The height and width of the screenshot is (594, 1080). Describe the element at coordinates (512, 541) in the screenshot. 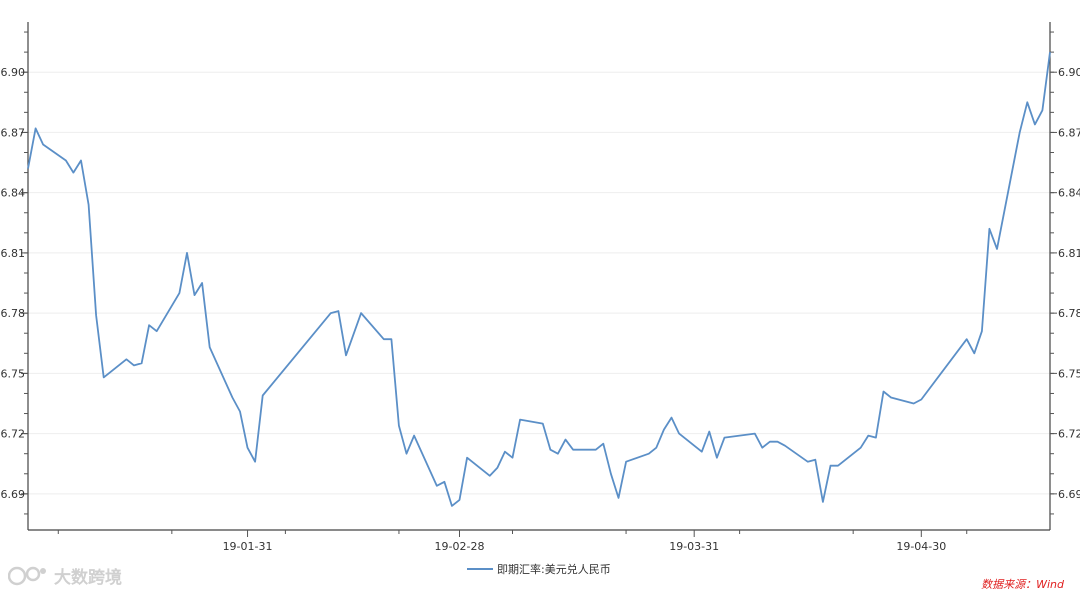

I see `x-axis-ticks: 19-01-31 19-02-28 19-03-31 19-04-30` at that location.